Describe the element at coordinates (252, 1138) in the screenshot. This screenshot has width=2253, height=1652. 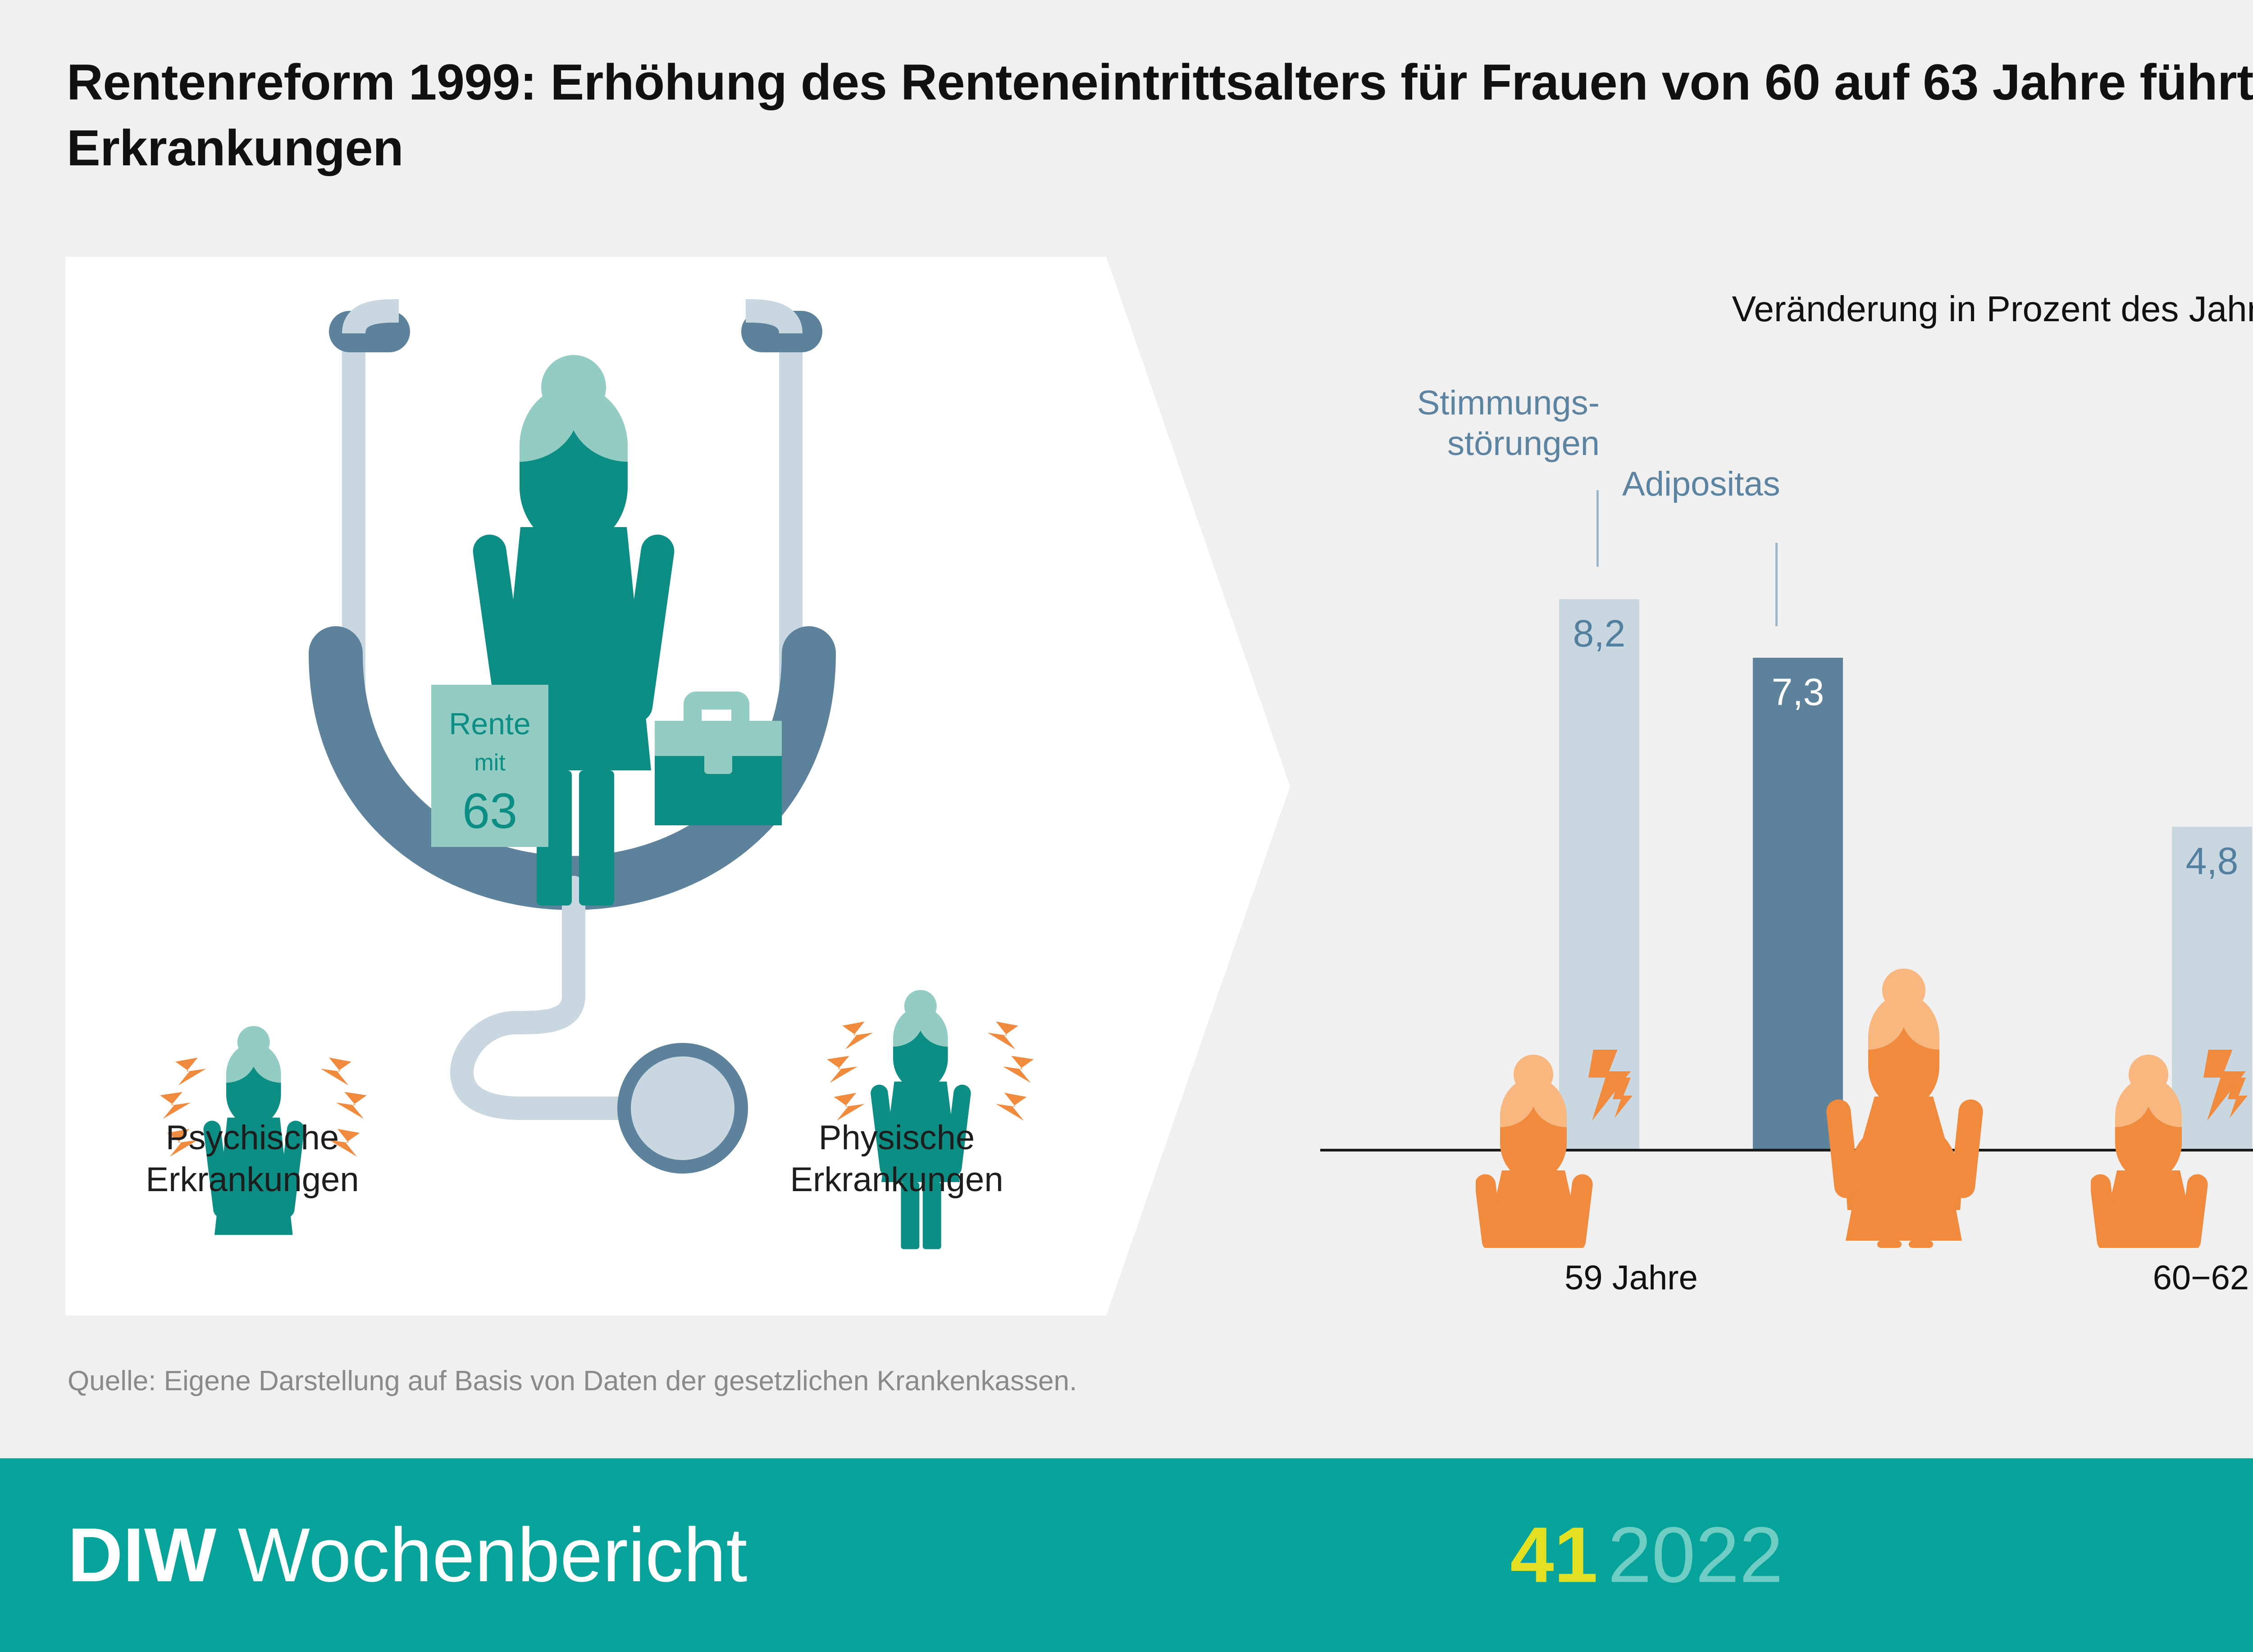
I see `illustration-label-psychisch-line1: Psychische` at that location.